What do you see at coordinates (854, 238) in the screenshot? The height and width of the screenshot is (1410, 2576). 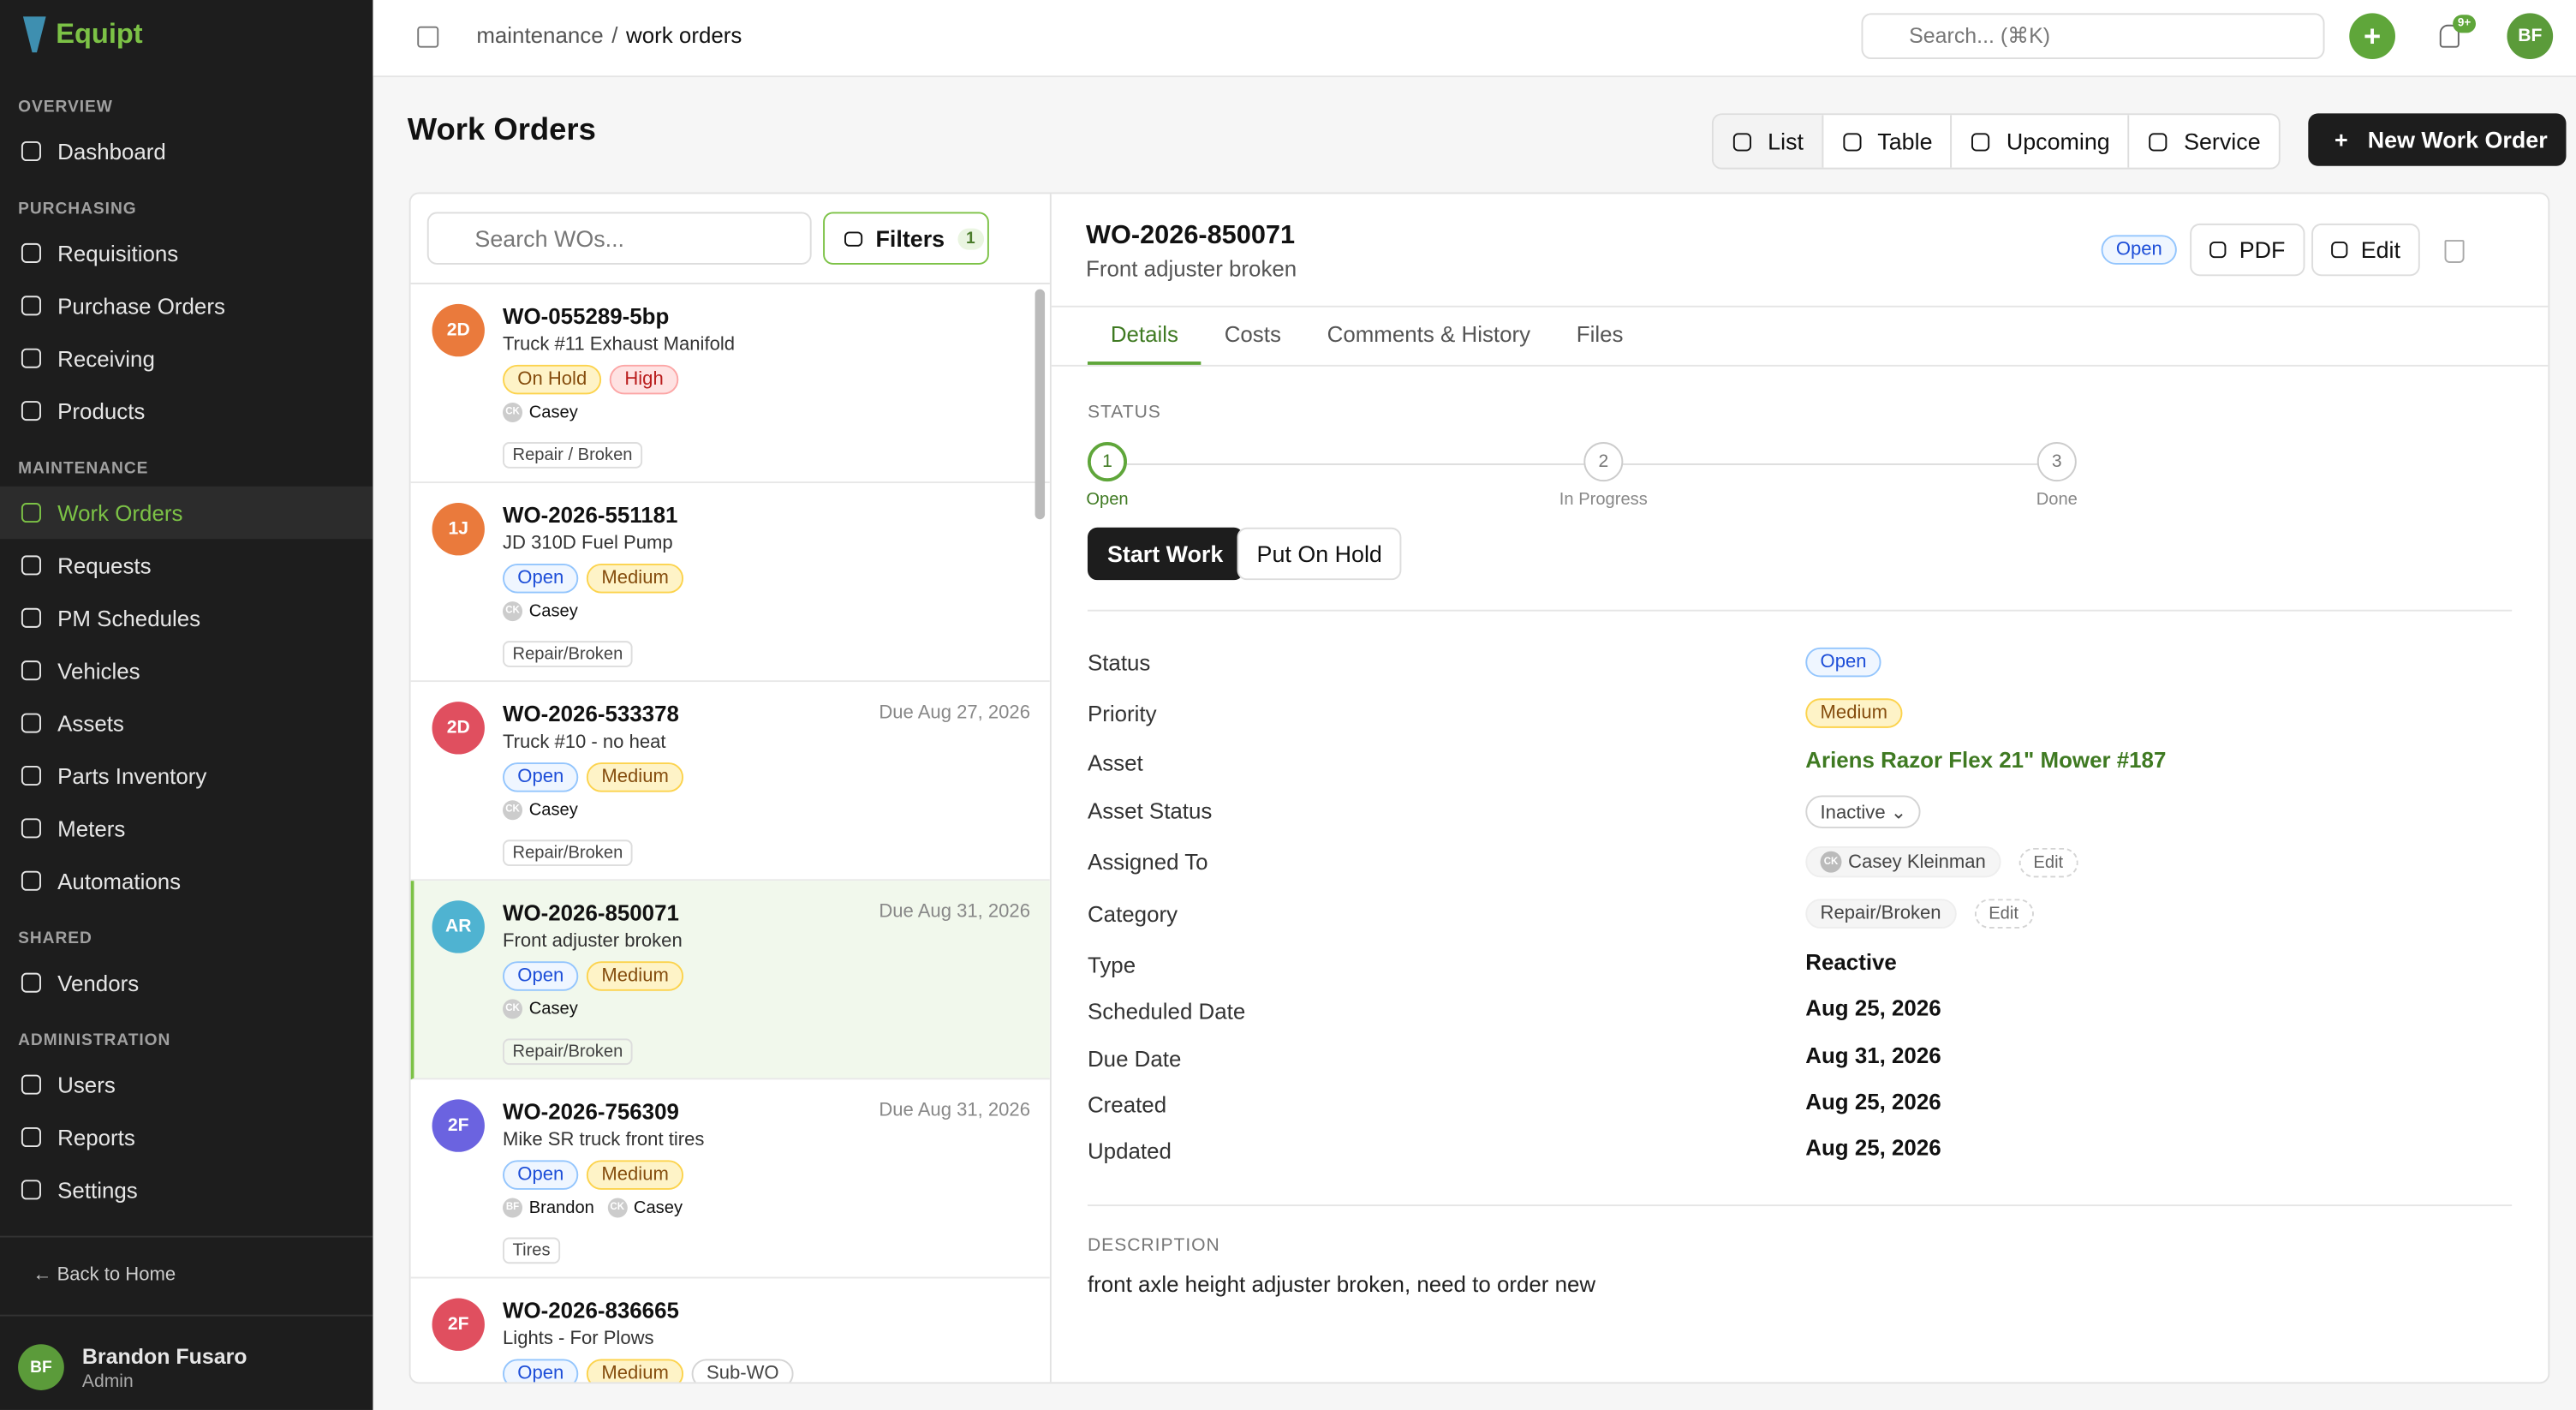 I see `filter-icon` at bounding box center [854, 238].